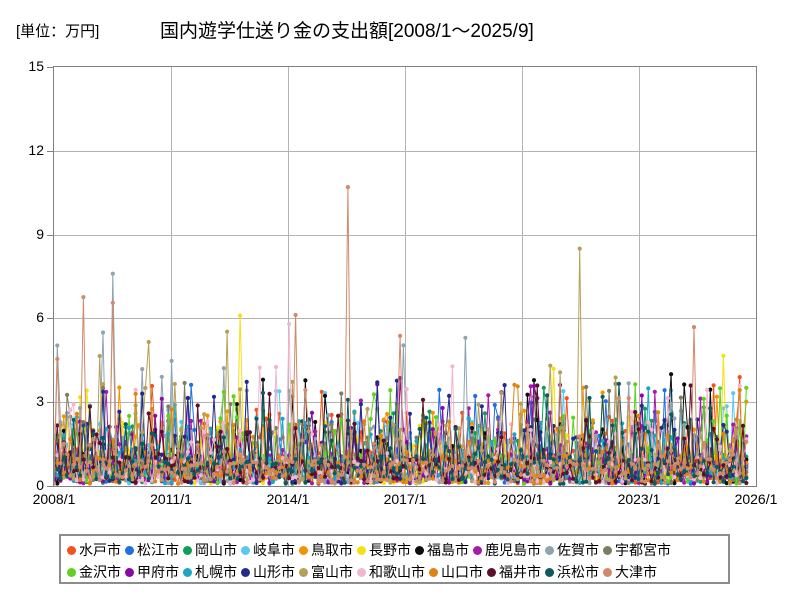  I want to click on legend-label: 浜松市, so click(578, 572).